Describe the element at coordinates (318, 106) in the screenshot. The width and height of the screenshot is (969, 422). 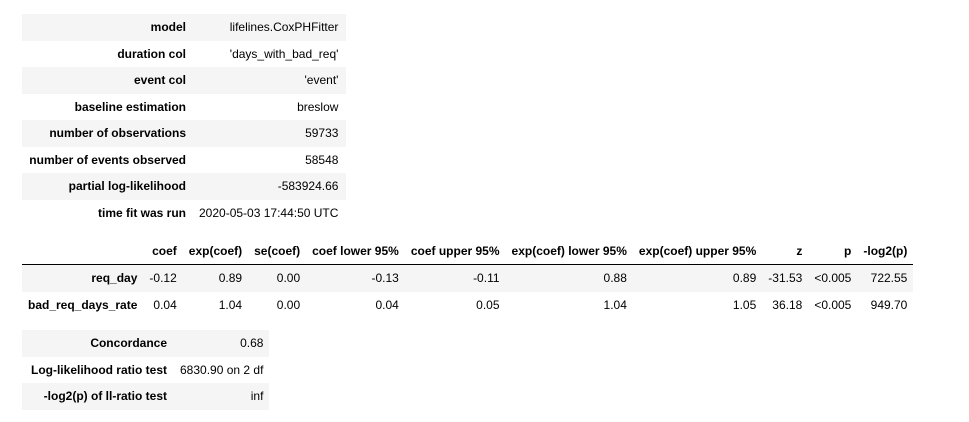
I see `summary-value: breslow` at that location.